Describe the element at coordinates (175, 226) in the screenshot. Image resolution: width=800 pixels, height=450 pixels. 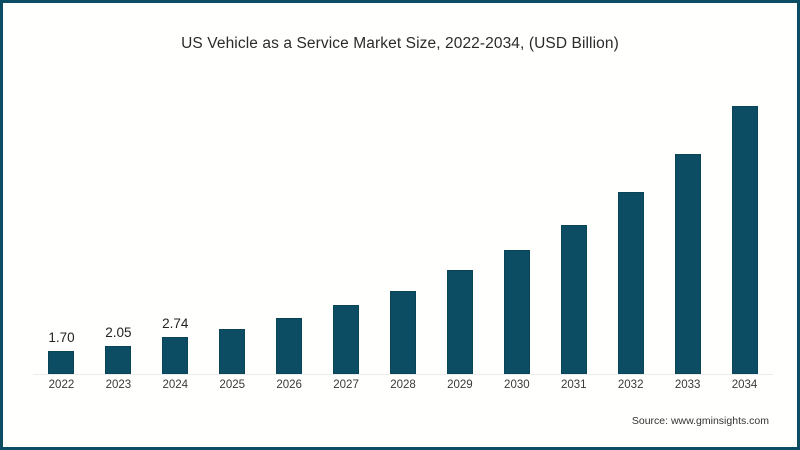
I see `bar-column-2024: 2.74` at that location.